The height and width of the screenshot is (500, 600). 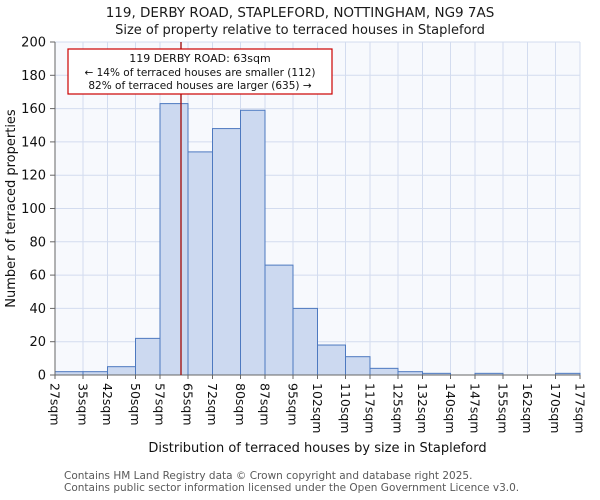 What do you see at coordinates (265, 404) in the screenshot?
I see `x-tick-label: 87sqm` at bounding box center [265, 404].